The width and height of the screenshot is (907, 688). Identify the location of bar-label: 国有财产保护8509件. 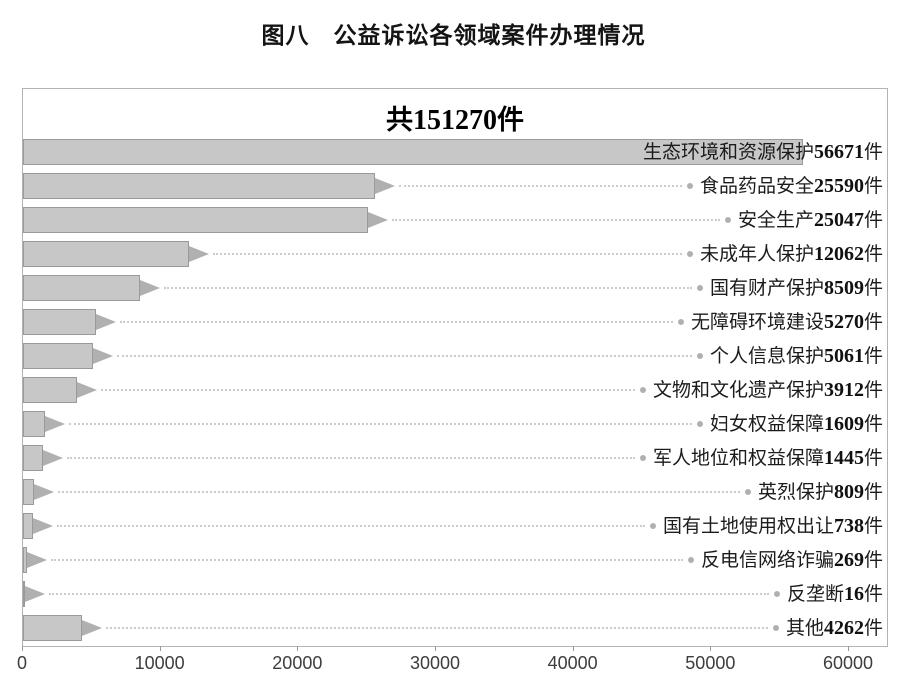
(796, 288).